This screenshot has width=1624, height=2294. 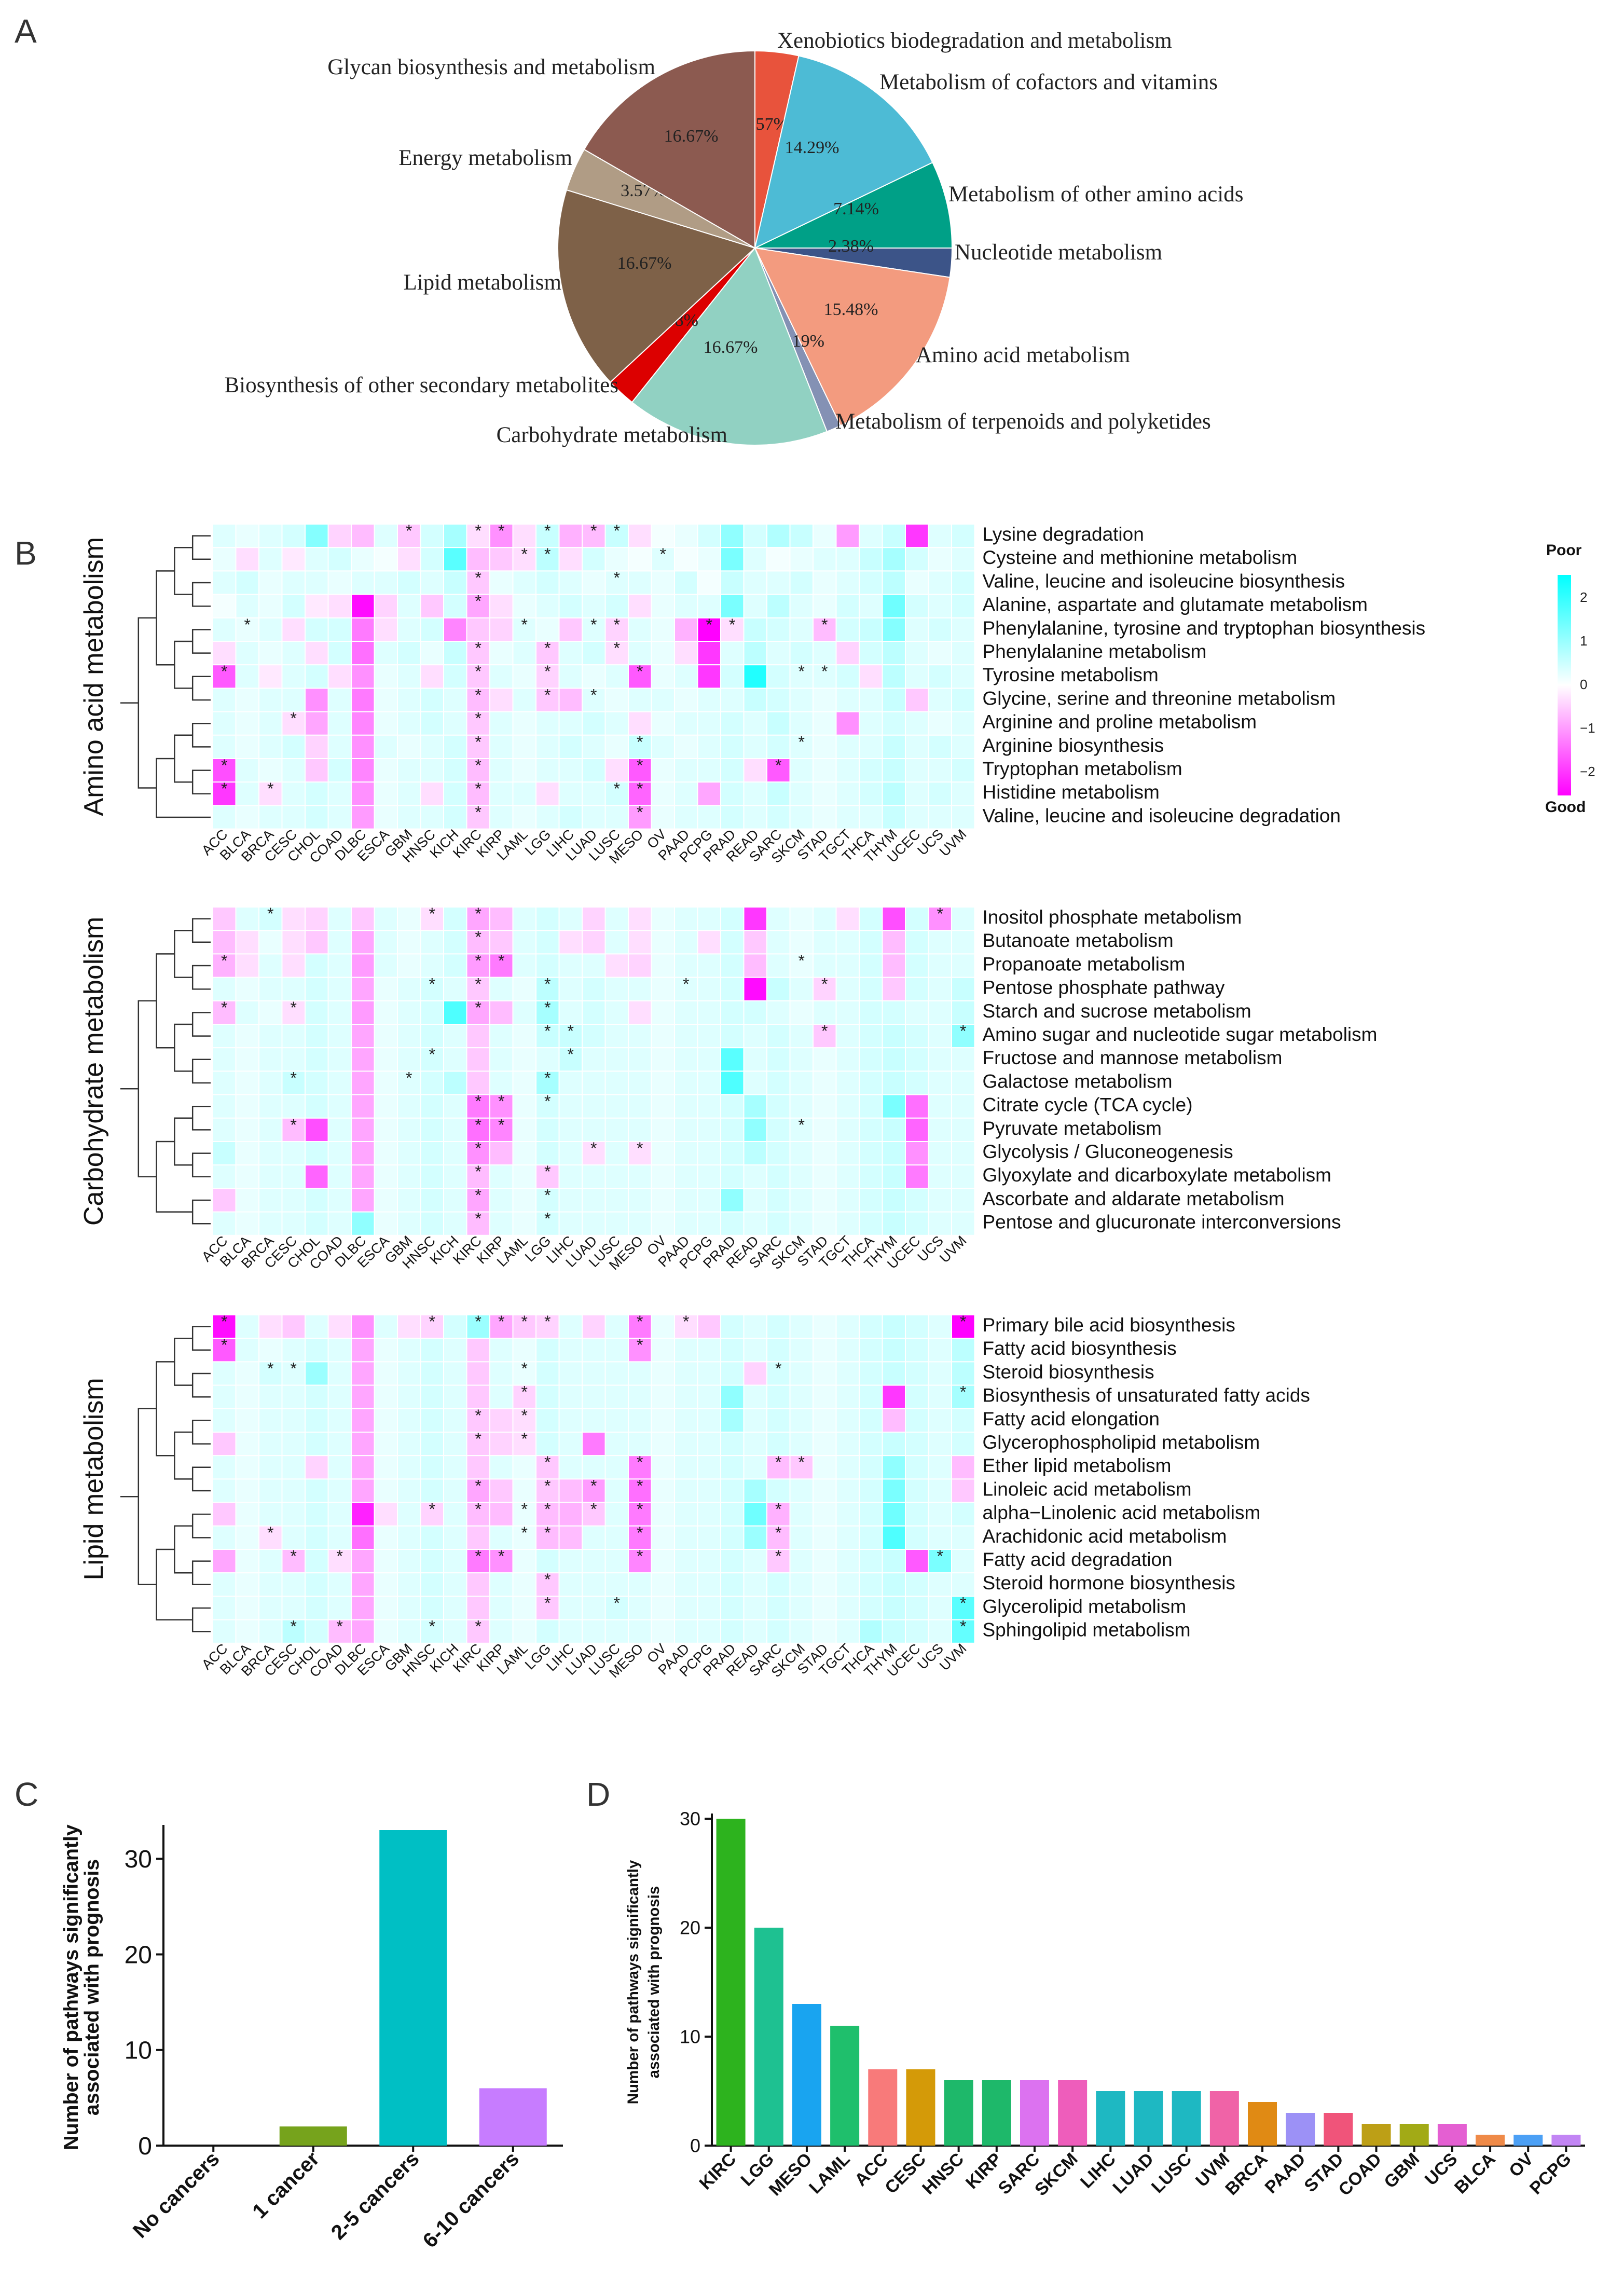 What do you see at coordinates (1058, 252) in the screenshot?
I see `pie-slice-label: Nucleotide metabolism` at bounding box center [1058, 252].